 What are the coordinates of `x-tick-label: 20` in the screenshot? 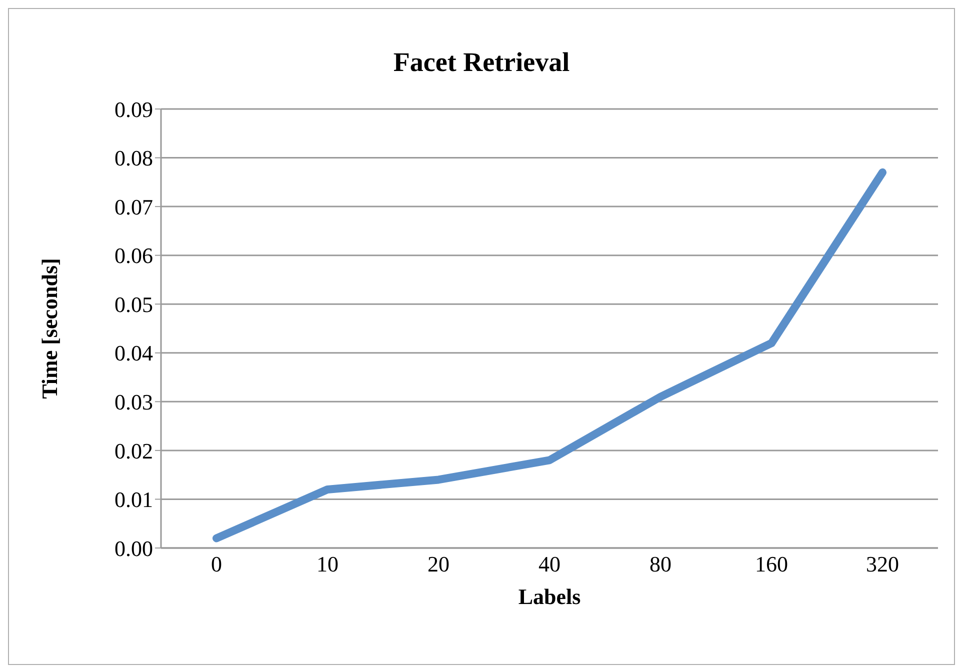 It's located at (439, 564).